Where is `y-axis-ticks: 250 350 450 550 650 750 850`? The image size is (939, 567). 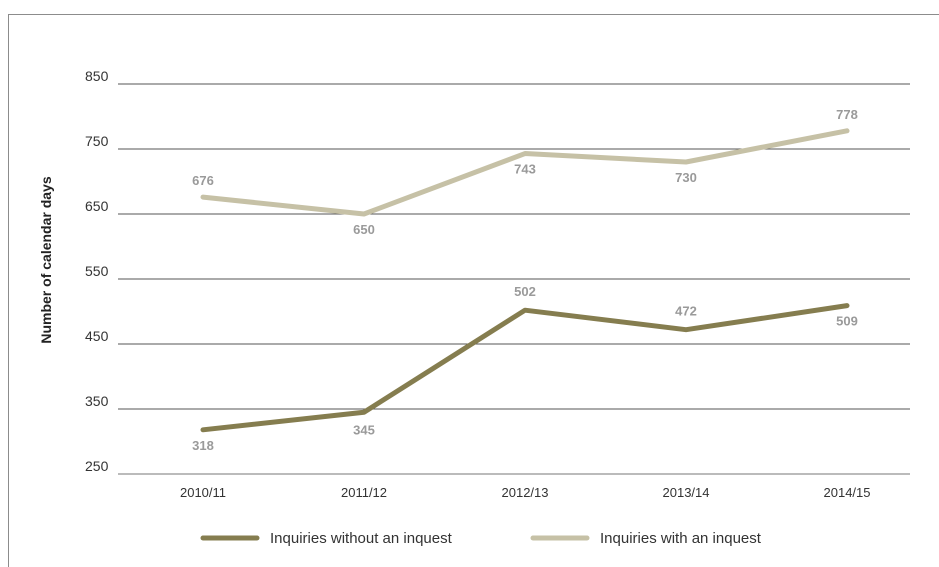 y-axis-ticks: 250 350 450 550 650 750 850 is located at coordinates (97, 271).